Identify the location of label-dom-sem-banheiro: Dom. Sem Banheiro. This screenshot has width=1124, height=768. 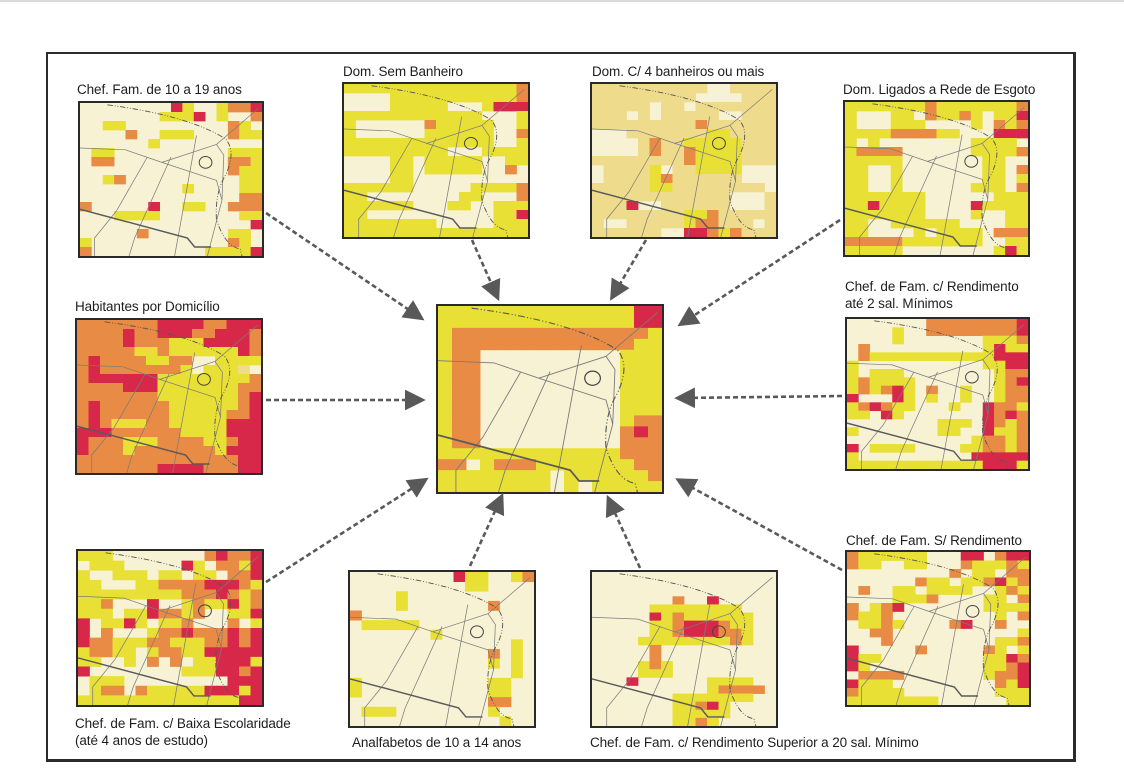
(403, 71).